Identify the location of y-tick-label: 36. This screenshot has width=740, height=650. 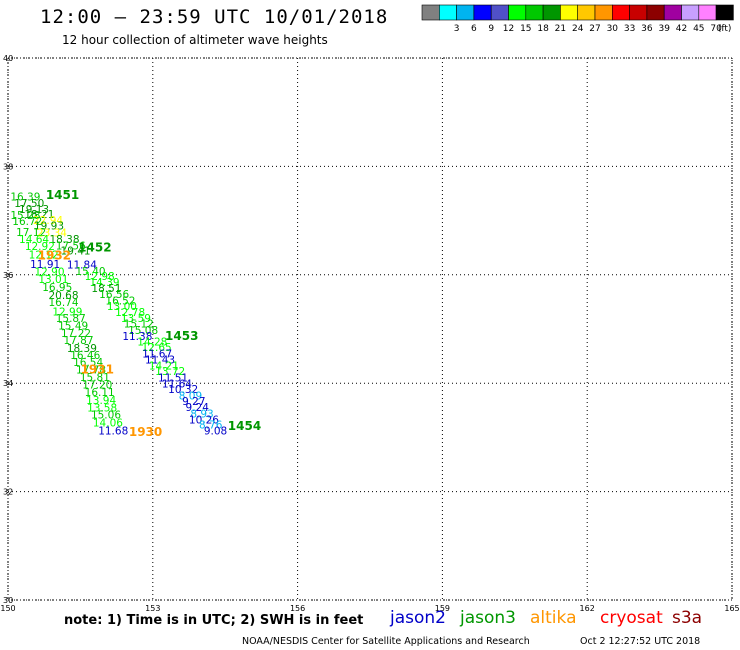
(8, 275).